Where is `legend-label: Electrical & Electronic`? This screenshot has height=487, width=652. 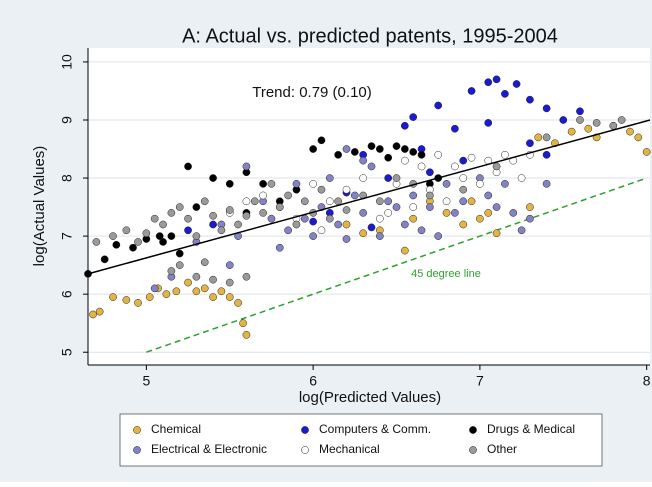 legend-label: Electrical & Electronic is located at coordinates (209, 449).